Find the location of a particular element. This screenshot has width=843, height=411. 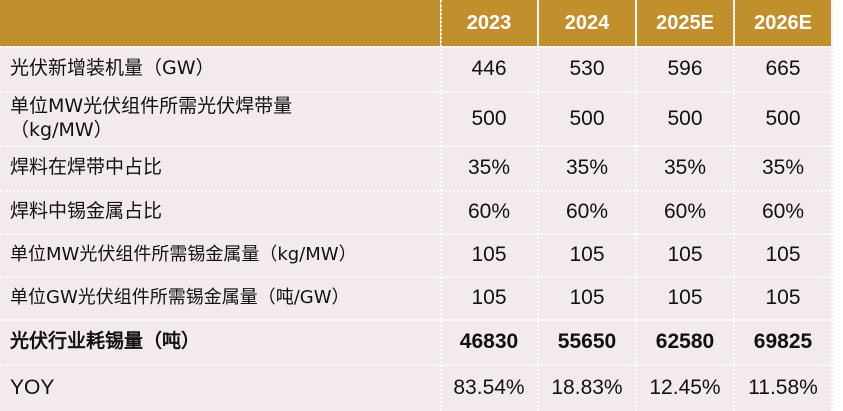

row-value: 18.83% is located at coordinates (587, 387).